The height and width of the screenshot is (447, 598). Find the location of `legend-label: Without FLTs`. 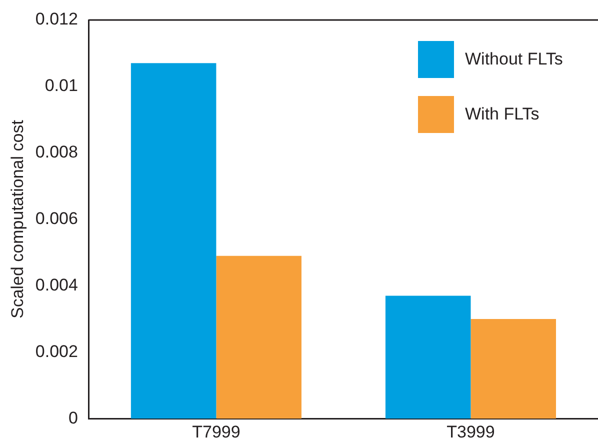

legend-label: Without FLTs is located at coordinates (514, 59).